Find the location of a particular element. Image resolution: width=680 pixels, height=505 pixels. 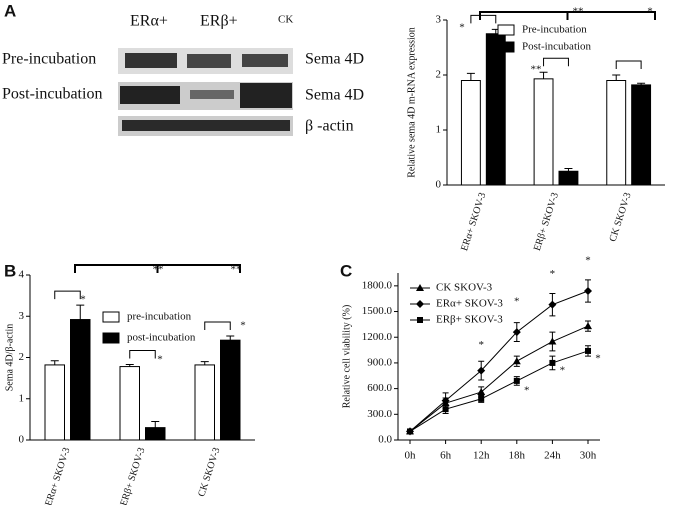

blot-row: Pre-incubation is located at coordinates (49, 59).